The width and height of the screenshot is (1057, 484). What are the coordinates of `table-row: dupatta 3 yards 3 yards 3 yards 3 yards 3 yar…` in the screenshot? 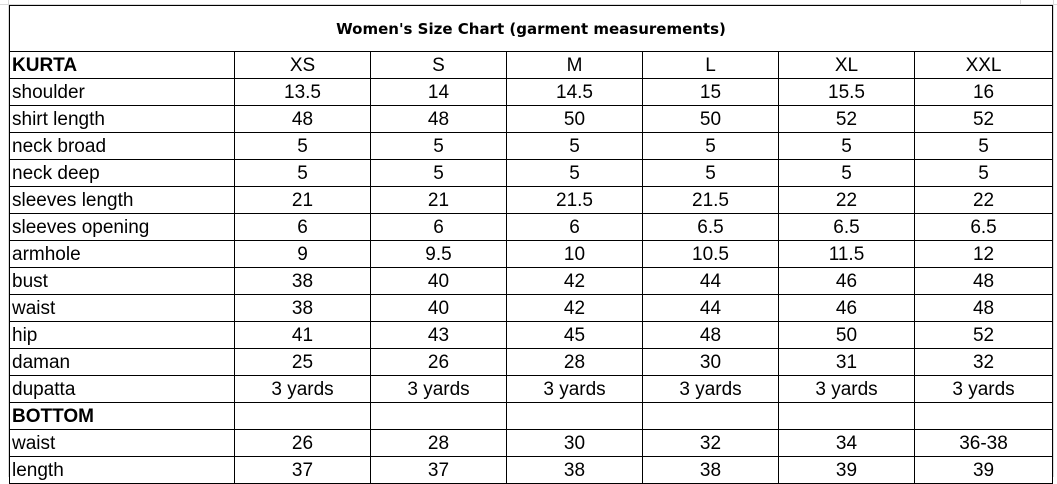 It's located at (531, 389).